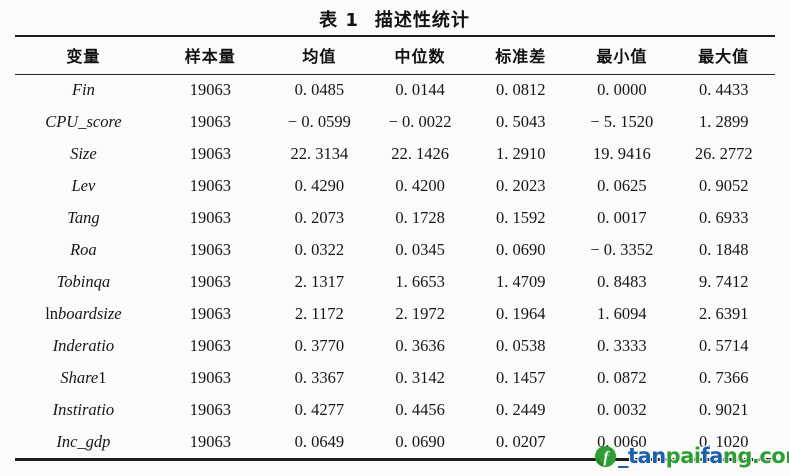 The width and height of the screenshot is (789, 476). Describe the element at coordinates (723, 313) in the screenshot. I see `value-cell: 2. 6391` at that location.